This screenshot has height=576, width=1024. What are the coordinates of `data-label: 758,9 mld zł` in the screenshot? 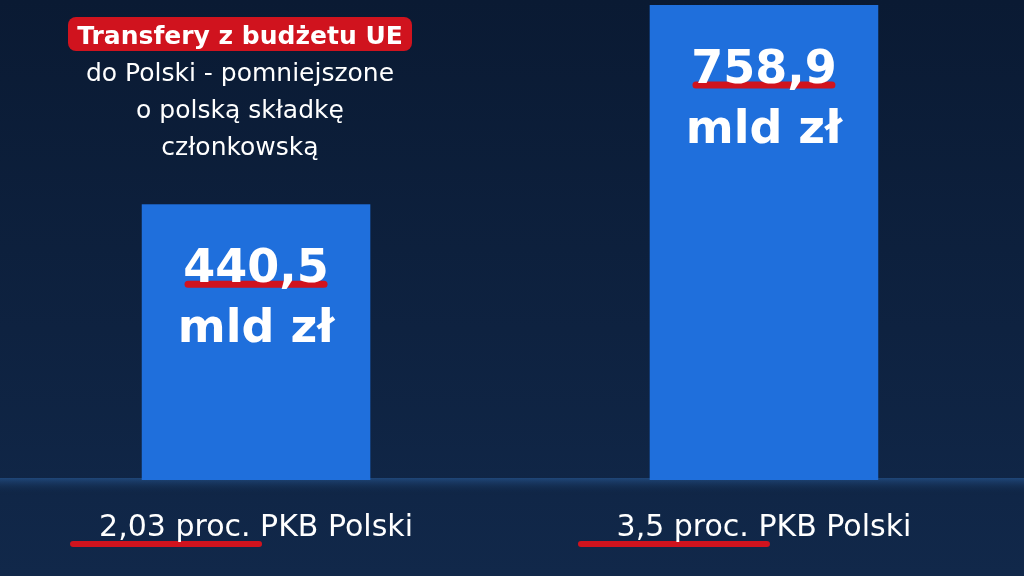 It's located at (764, 97).